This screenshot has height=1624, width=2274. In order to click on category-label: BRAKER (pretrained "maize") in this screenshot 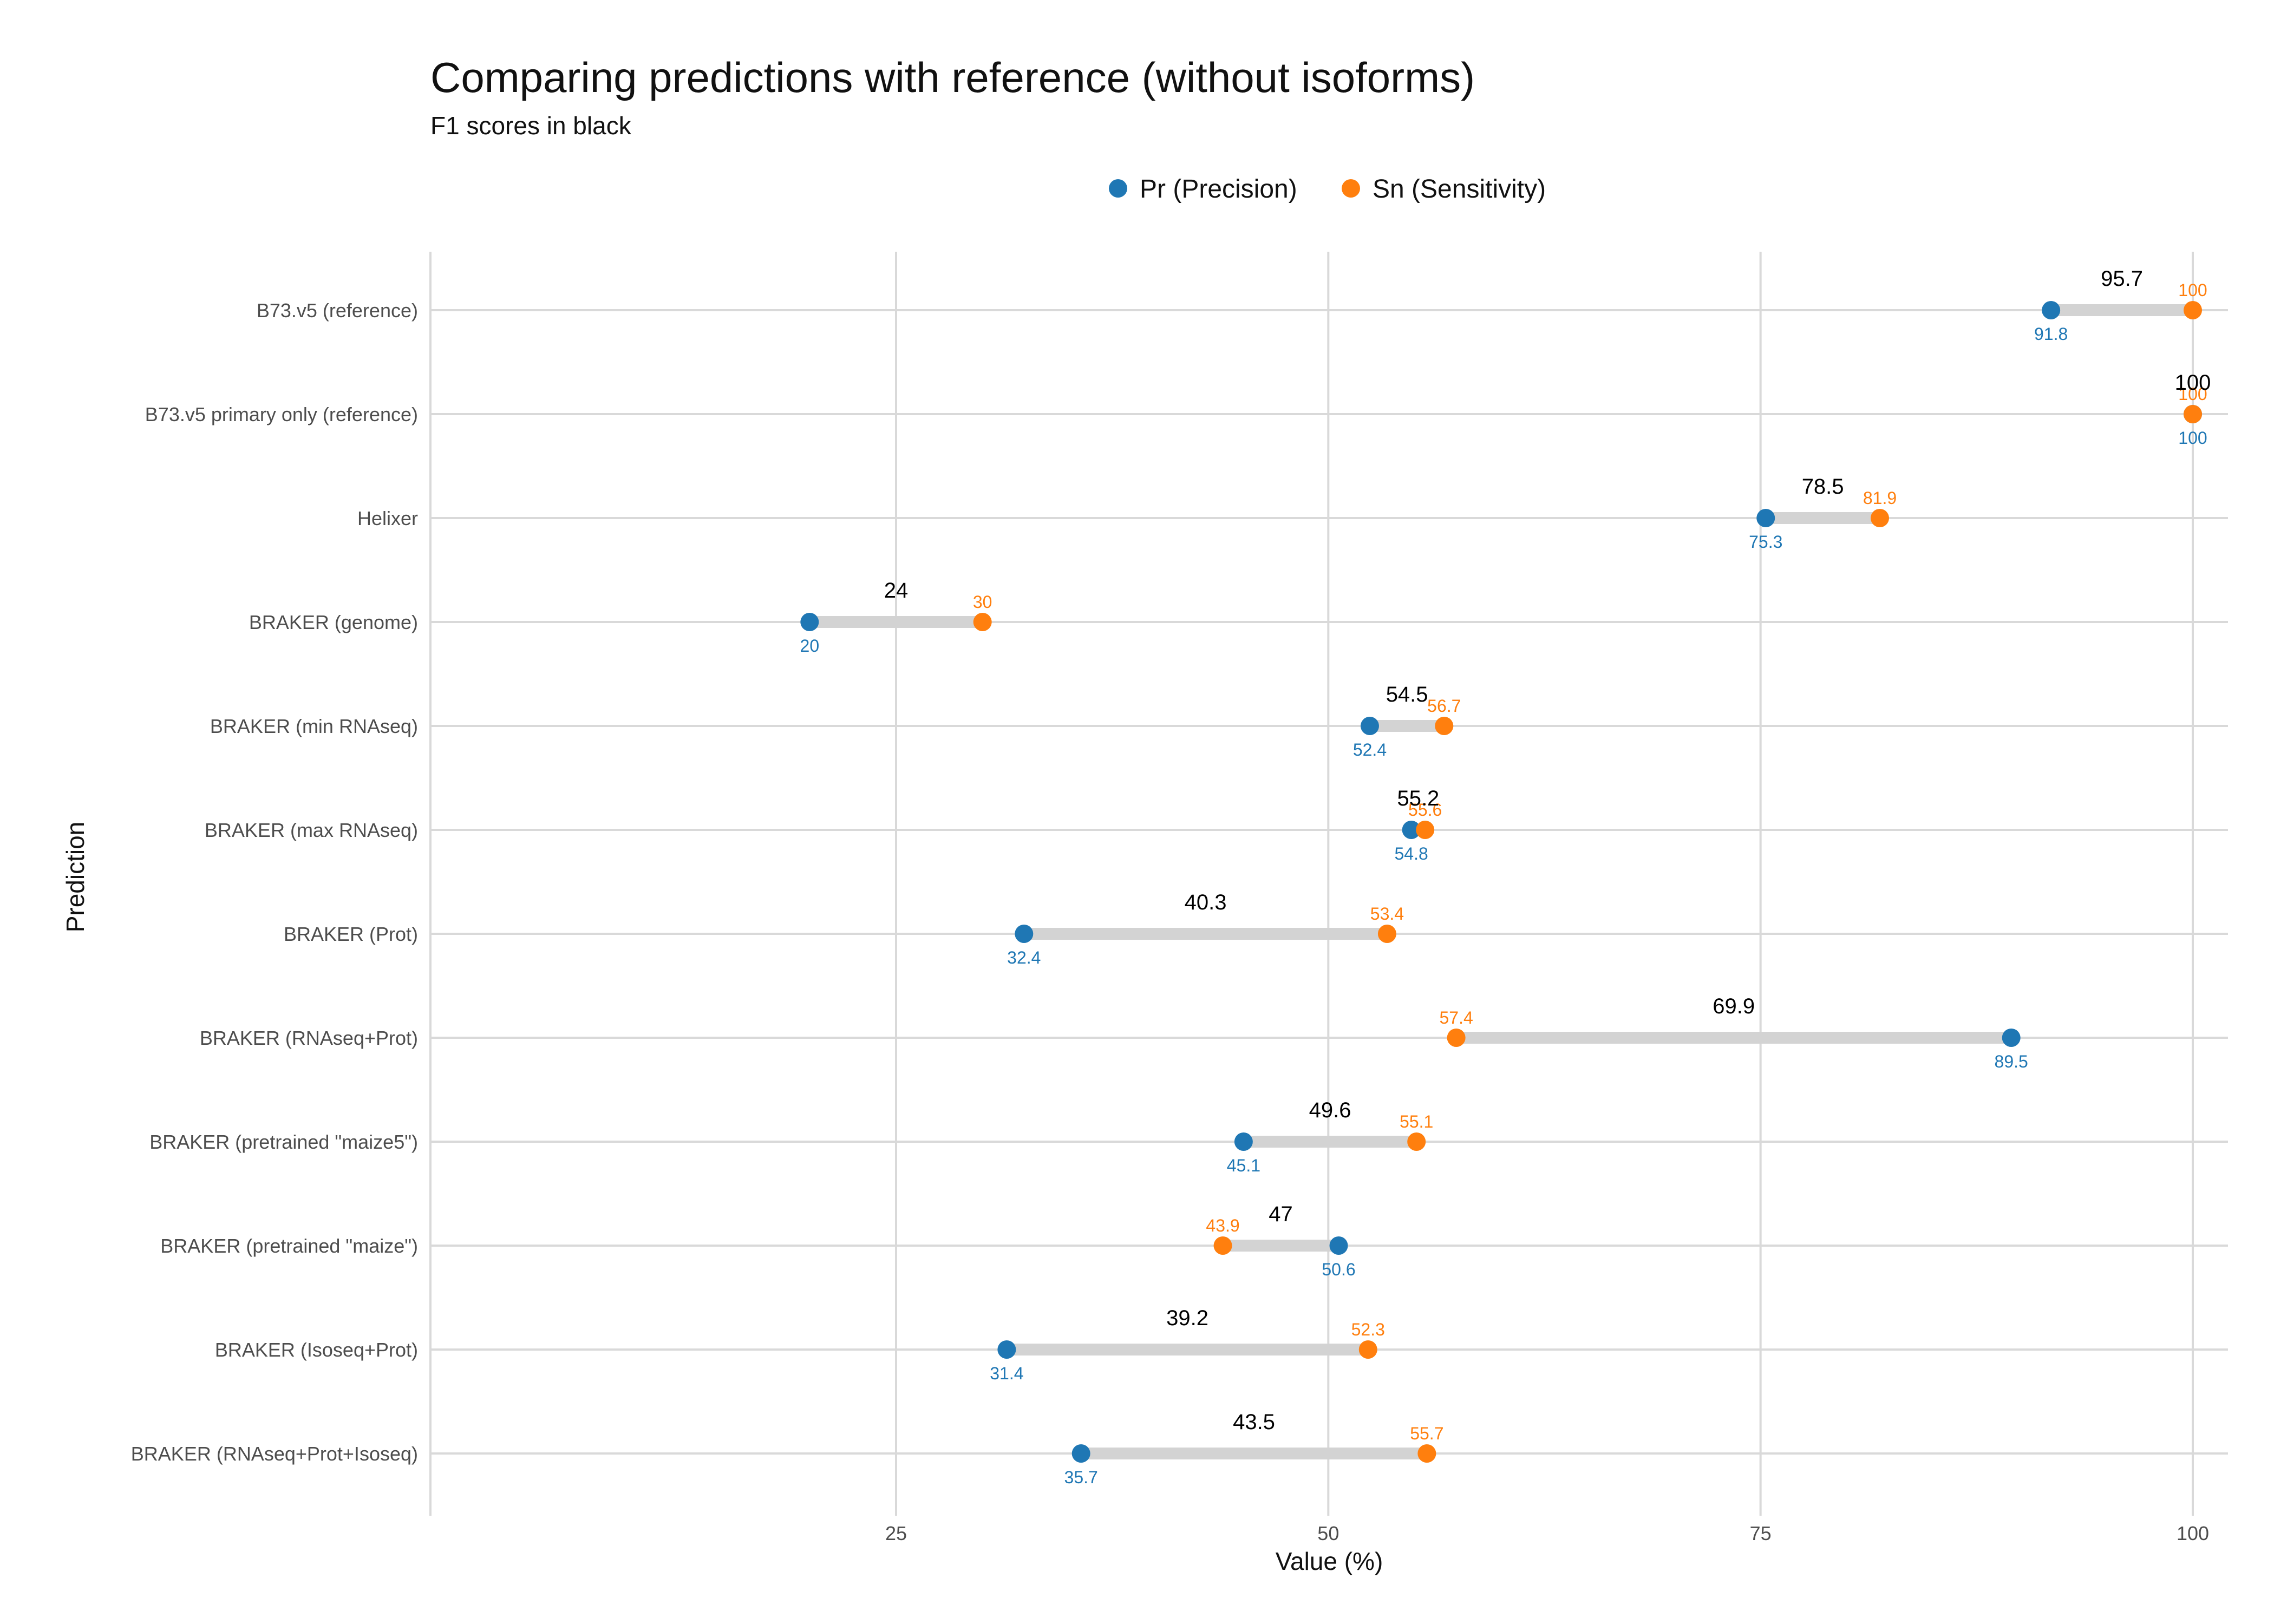, I will do `click(289, 1246)`.